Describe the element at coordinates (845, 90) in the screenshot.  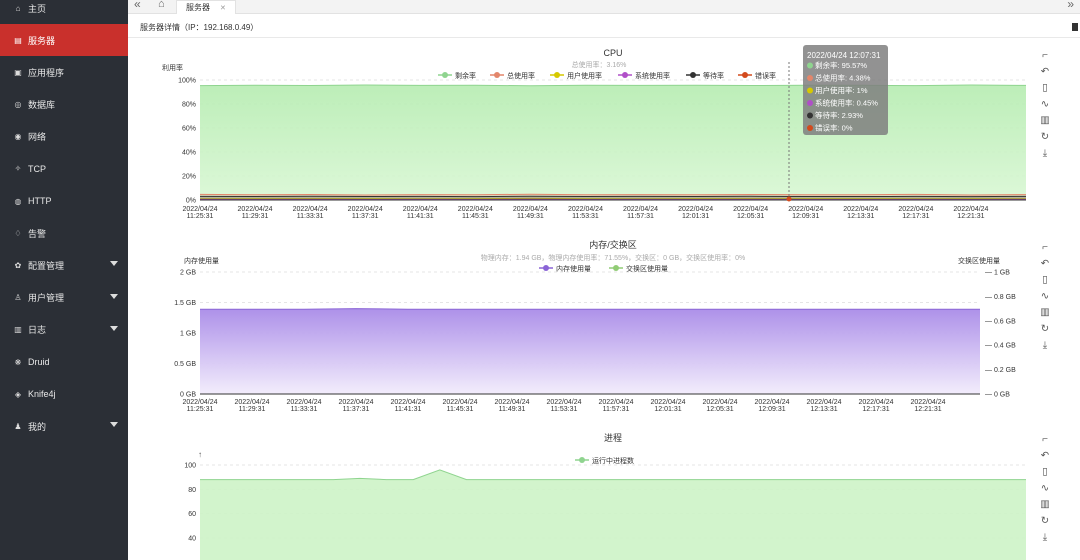
I see `tooltip-box` at that location.